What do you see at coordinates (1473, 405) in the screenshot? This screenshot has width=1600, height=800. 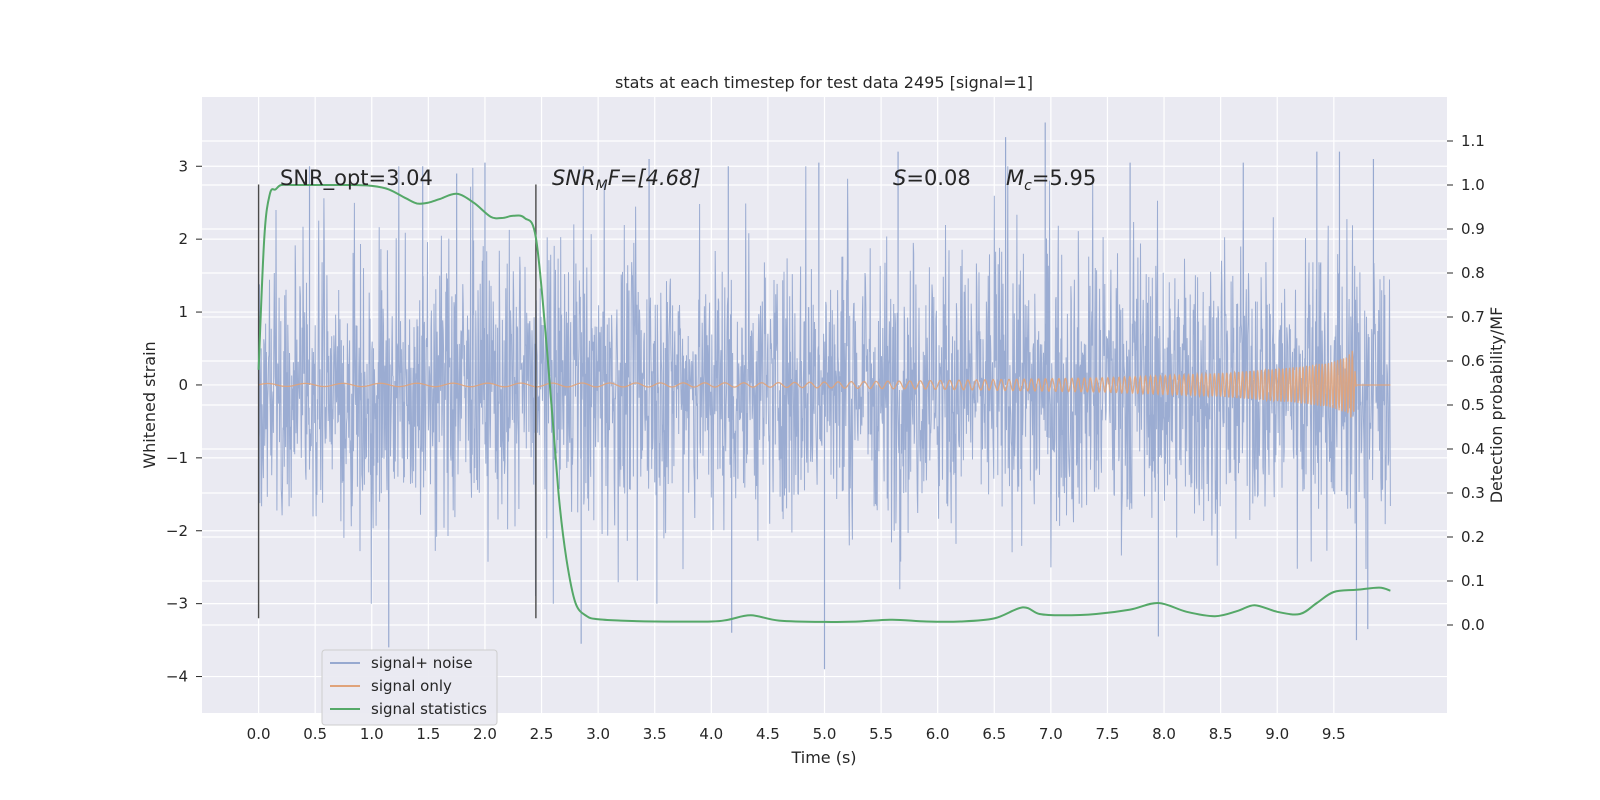 I see `y-right-tick-label: 0.5` at bounding box center [1473, 405].